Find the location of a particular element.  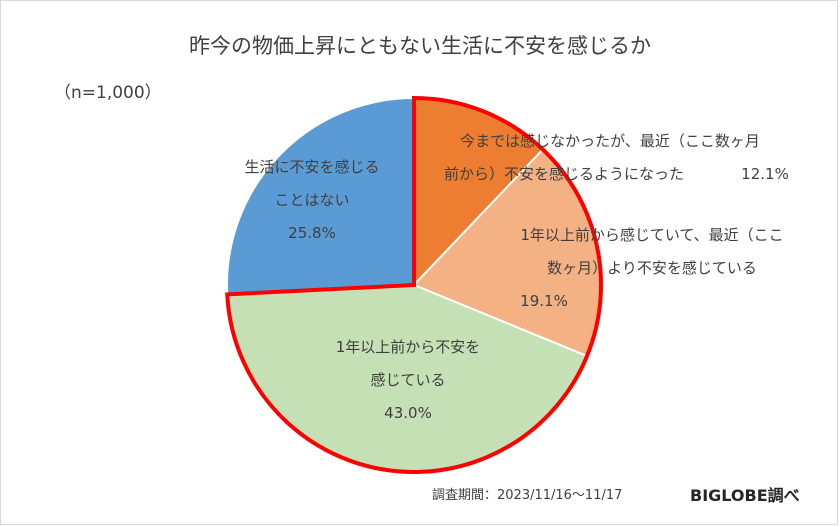

survey-period: 調査期間：2023/11/16〜11/17 is located at coordinates (527, 495).